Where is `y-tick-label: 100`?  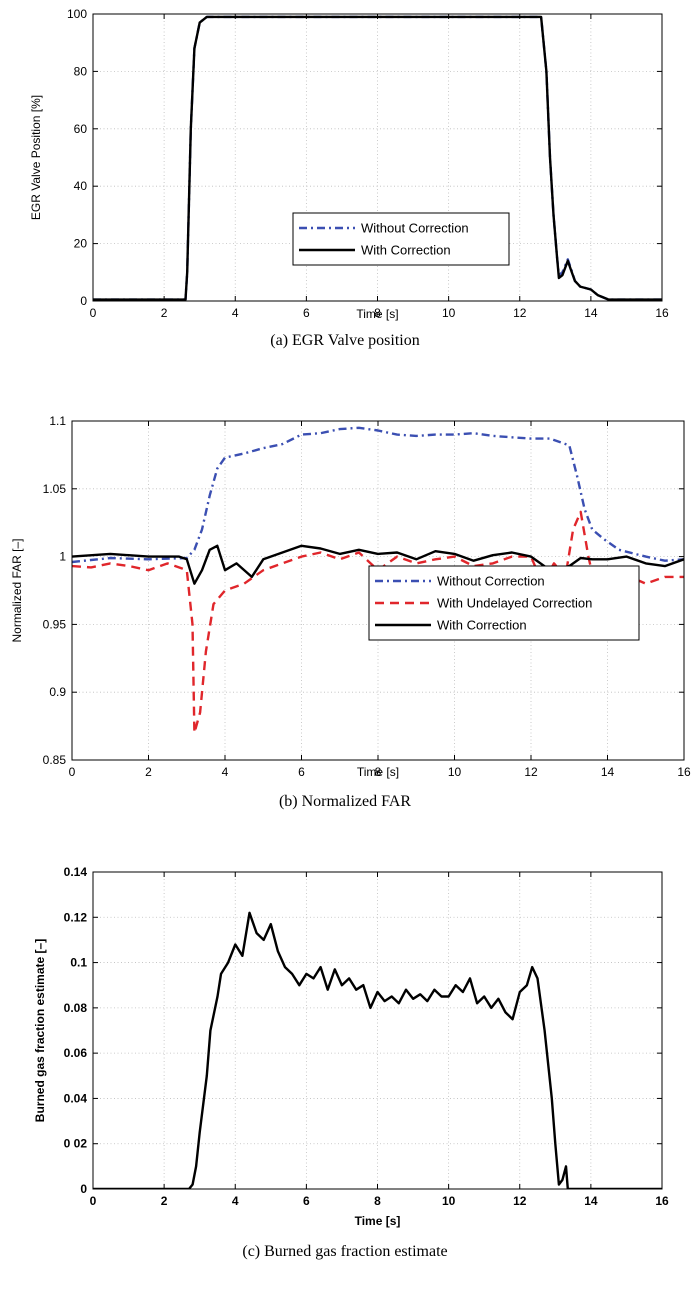 y-tick-label: 100 is located at coordinates (77, 14).